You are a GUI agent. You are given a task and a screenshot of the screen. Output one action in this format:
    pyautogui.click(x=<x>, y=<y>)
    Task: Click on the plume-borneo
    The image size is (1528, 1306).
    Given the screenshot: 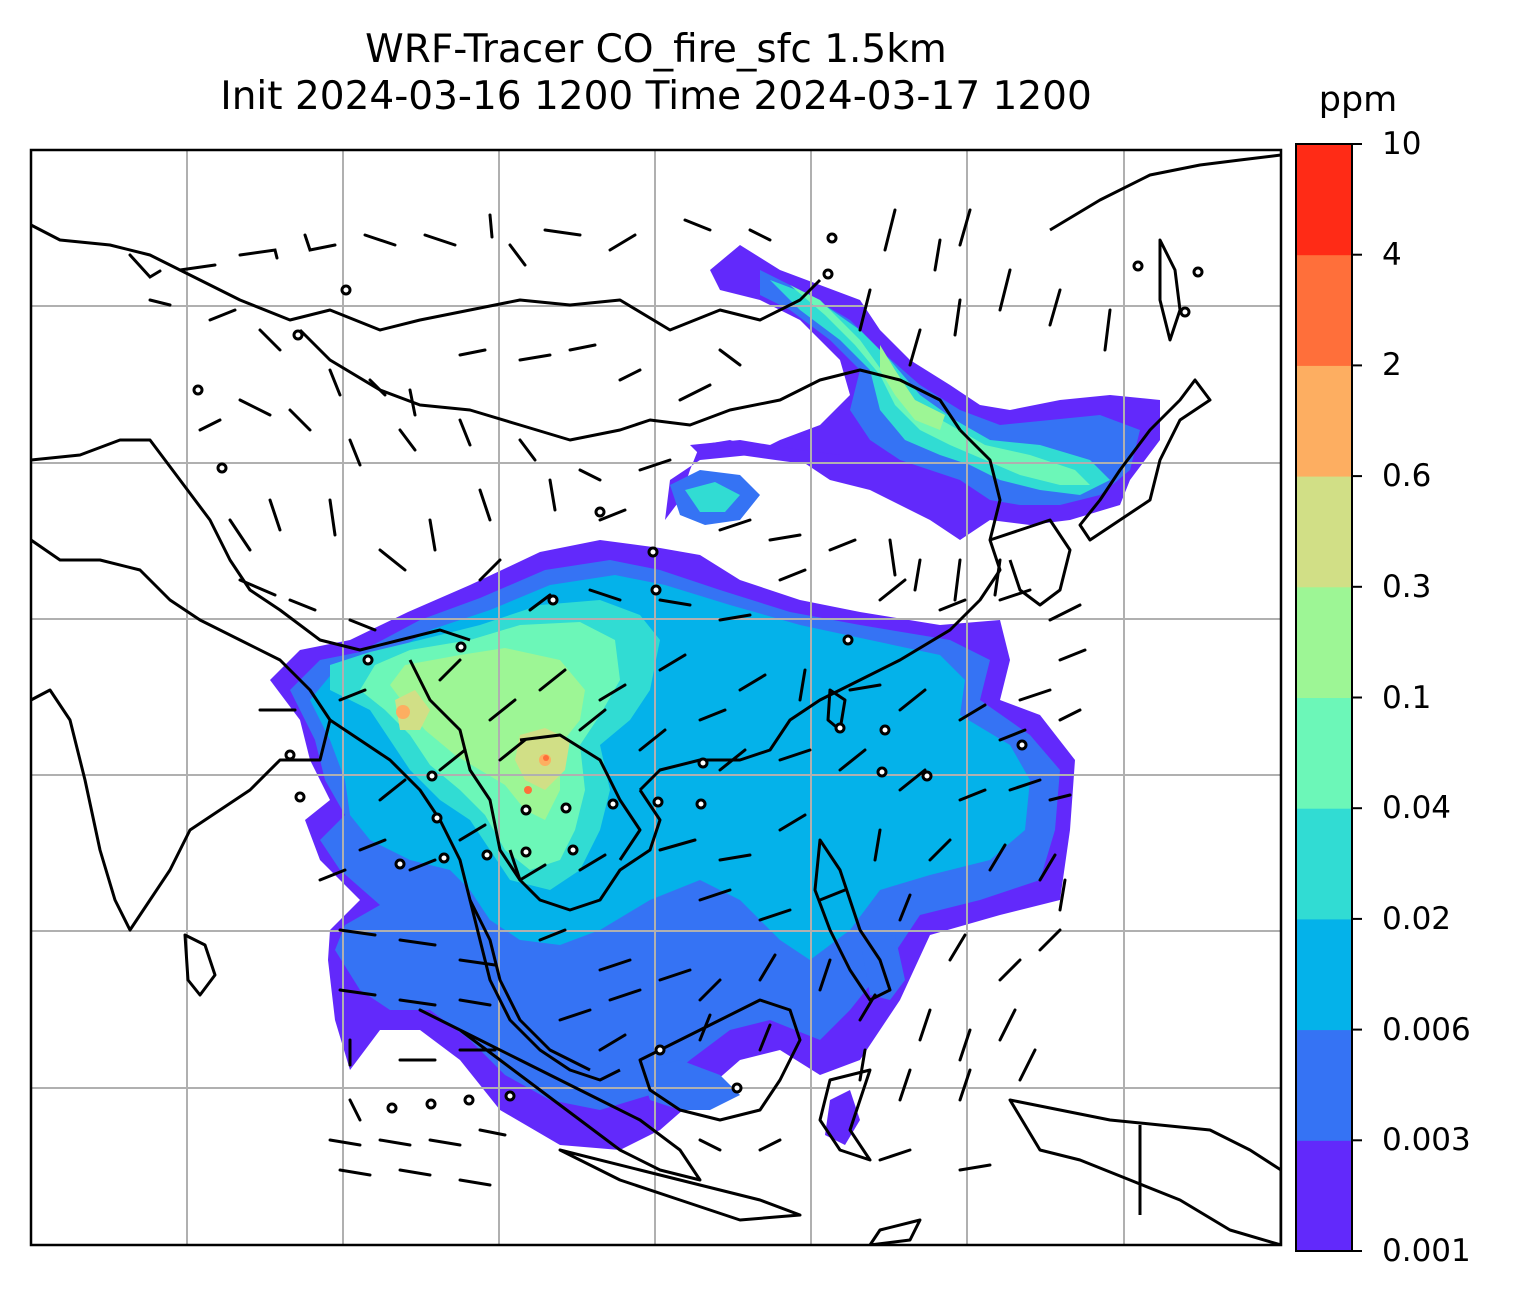 What is the action you would take?
    pyautogui.click(x=690, y=1085)
    